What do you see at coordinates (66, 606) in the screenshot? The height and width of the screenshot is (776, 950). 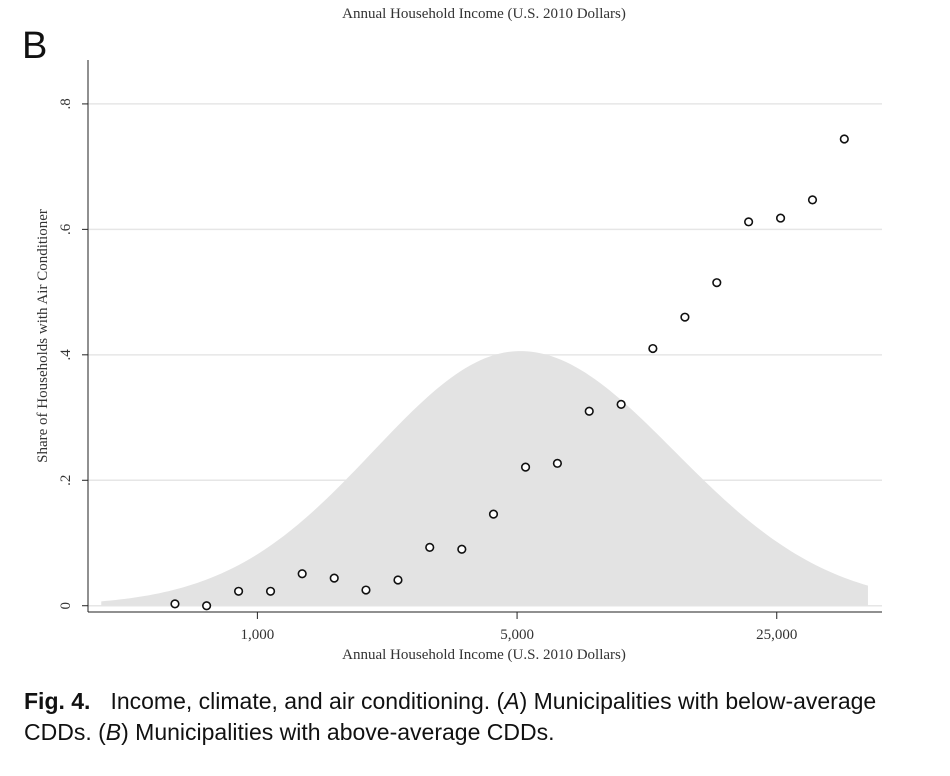 I see `y-tick-label-0: 0` at bounding box center [66, 606].